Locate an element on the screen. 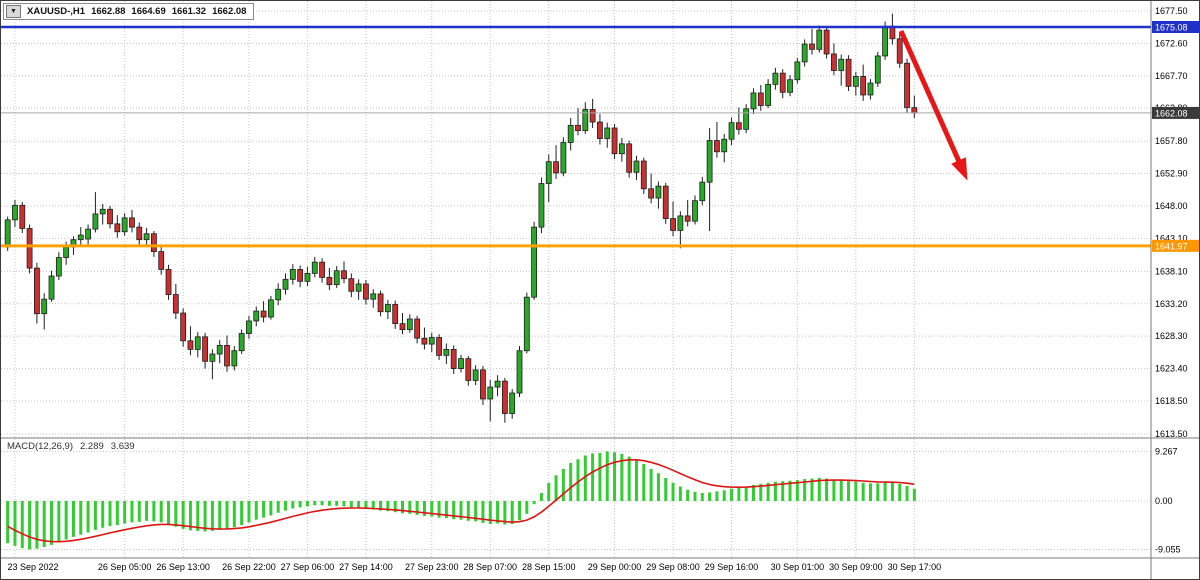 The width and height of the screenshot is (1200, 580). resistance-level-box-label: 1675.08 is located at coordinates (1171, 27).